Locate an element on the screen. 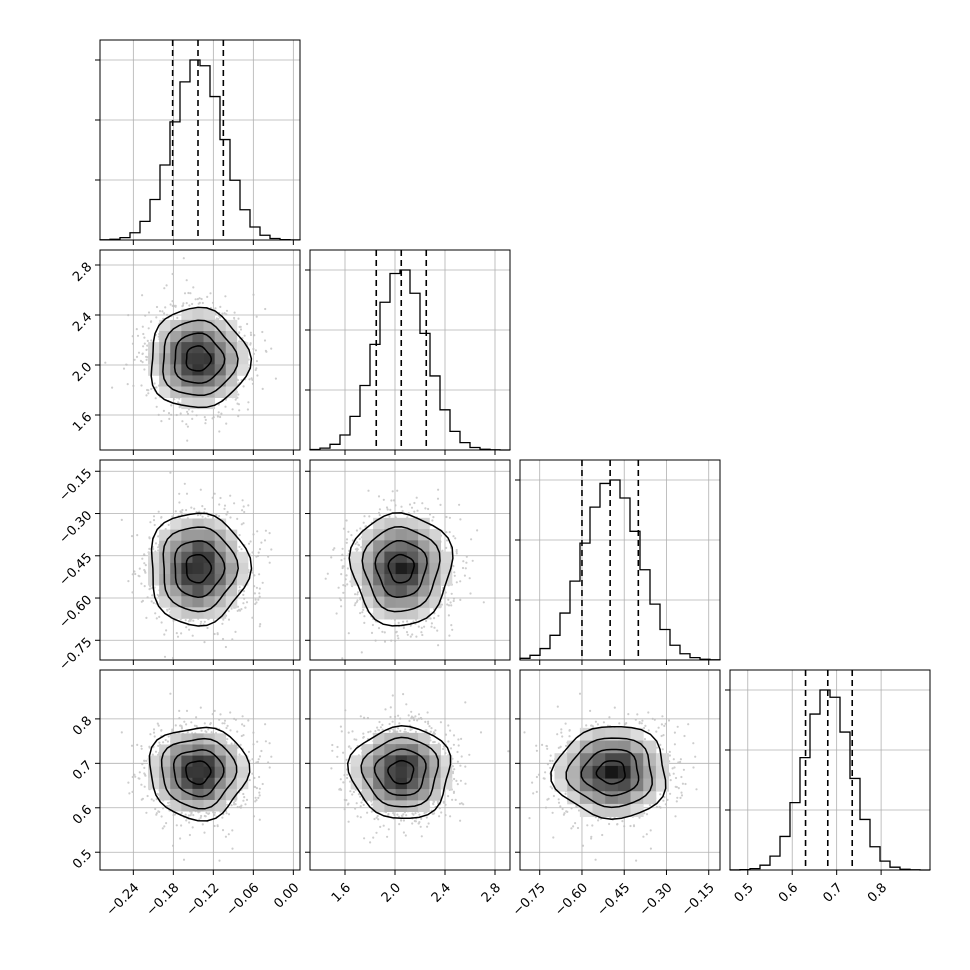 The image size is (970, 970). x-tick-label: 2.0 is located at coordinates (391, 892).